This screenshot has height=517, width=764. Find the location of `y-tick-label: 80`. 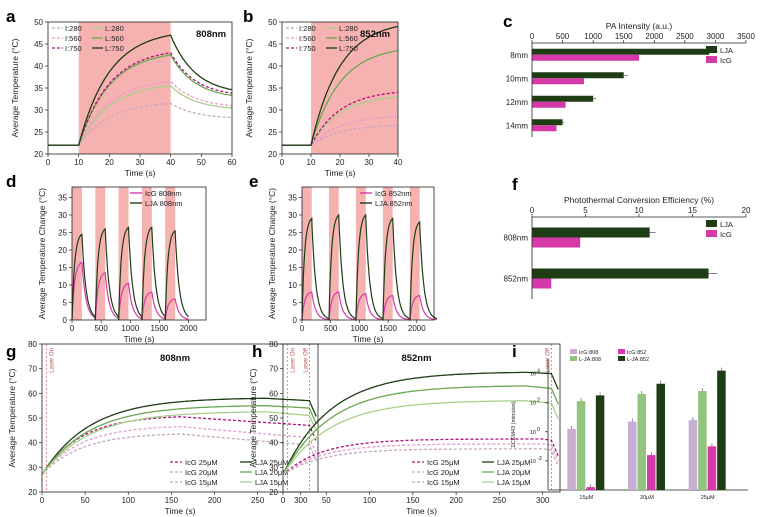

y-tick-label: 80 is located at coordinates (273, 344).